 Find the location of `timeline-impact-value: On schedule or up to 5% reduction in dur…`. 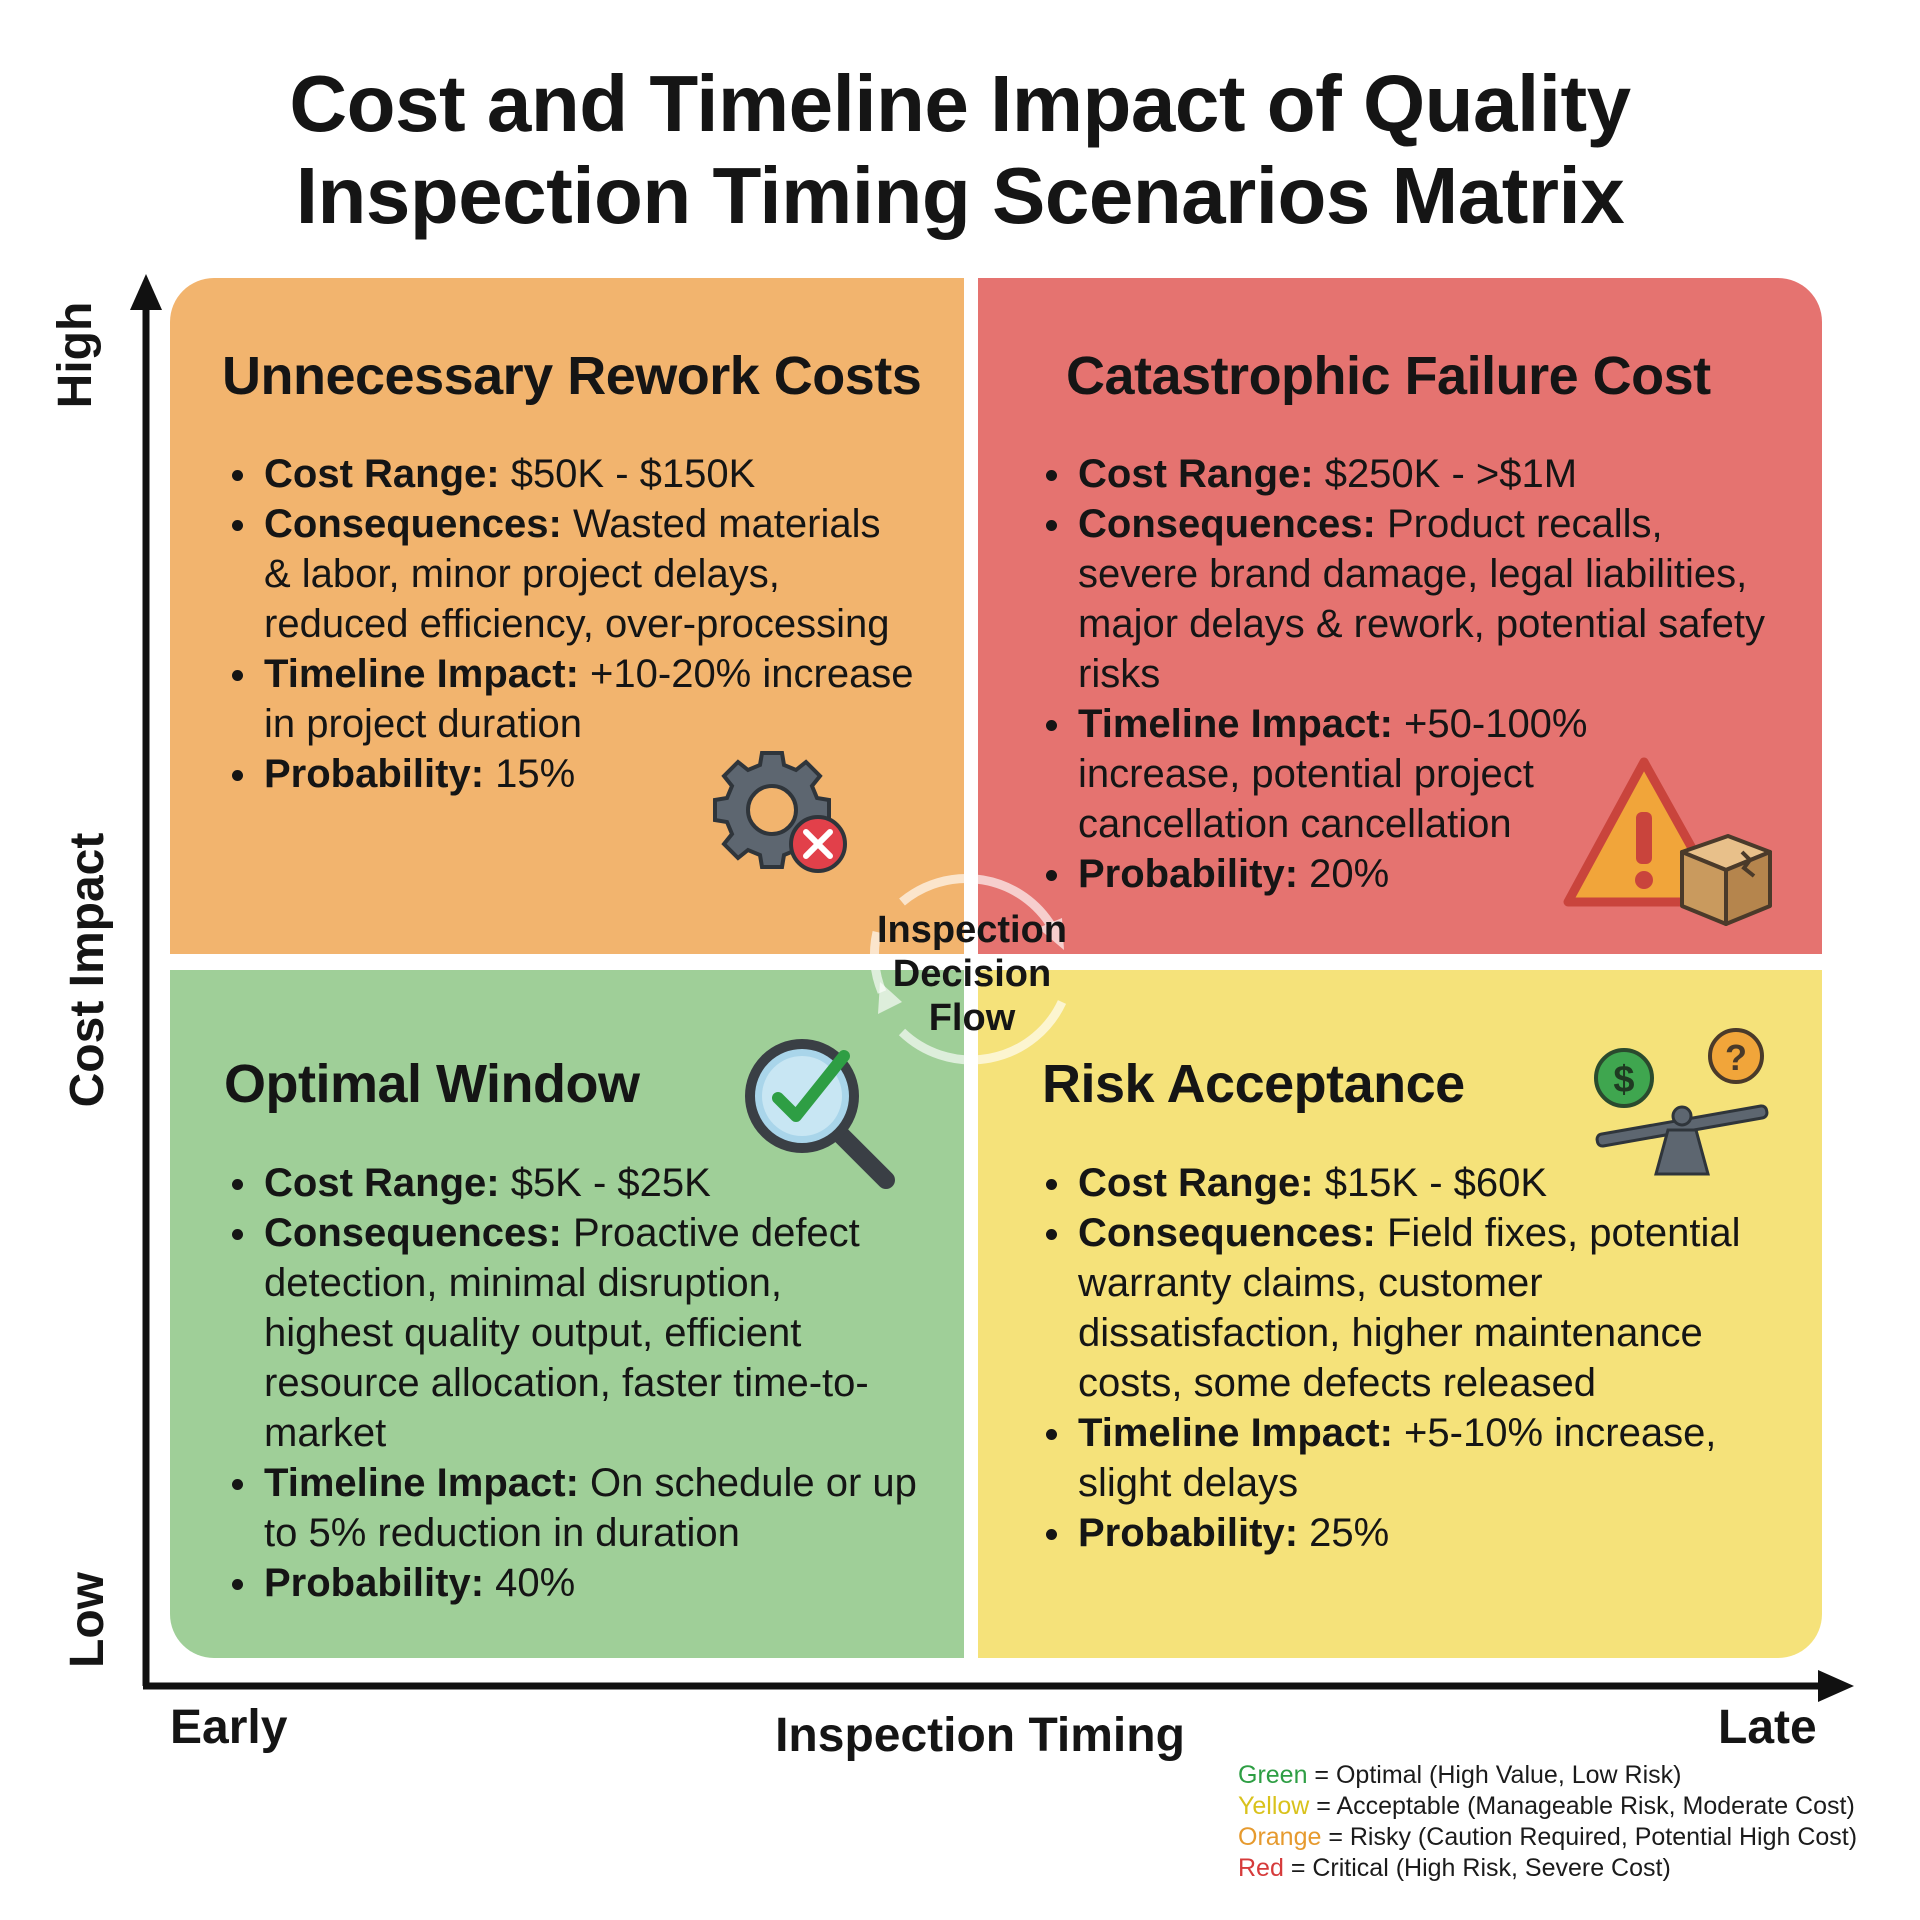

timeline-impact-value: On schedule or up to 5% reduction in dur… is located at coordinates (590, 1508).